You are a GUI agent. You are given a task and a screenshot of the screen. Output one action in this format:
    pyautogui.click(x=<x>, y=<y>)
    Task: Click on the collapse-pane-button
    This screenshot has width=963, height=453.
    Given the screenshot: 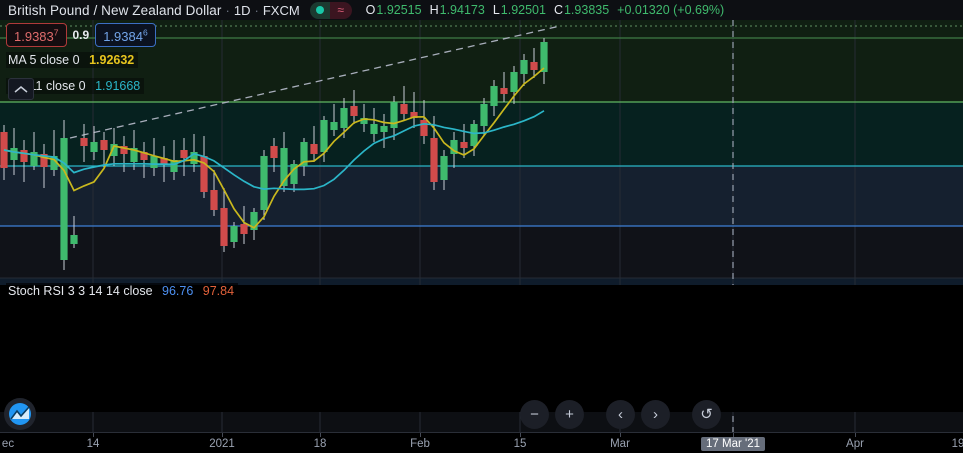 What is the action you would take?
    pyautogui.click(x=21, y=89)
    